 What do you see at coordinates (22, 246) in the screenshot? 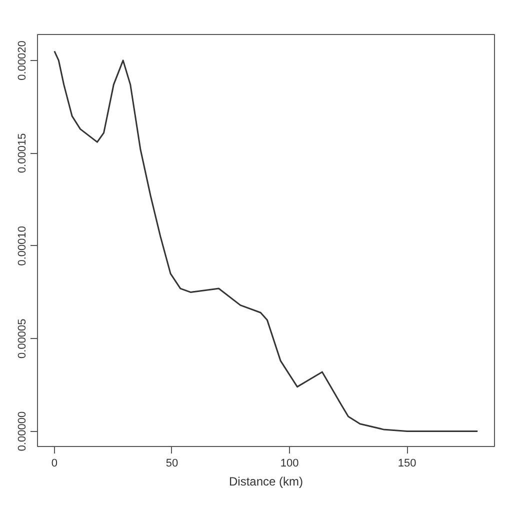
I see `y-tick-label: 0.00010` at bounding box center [22, 246].